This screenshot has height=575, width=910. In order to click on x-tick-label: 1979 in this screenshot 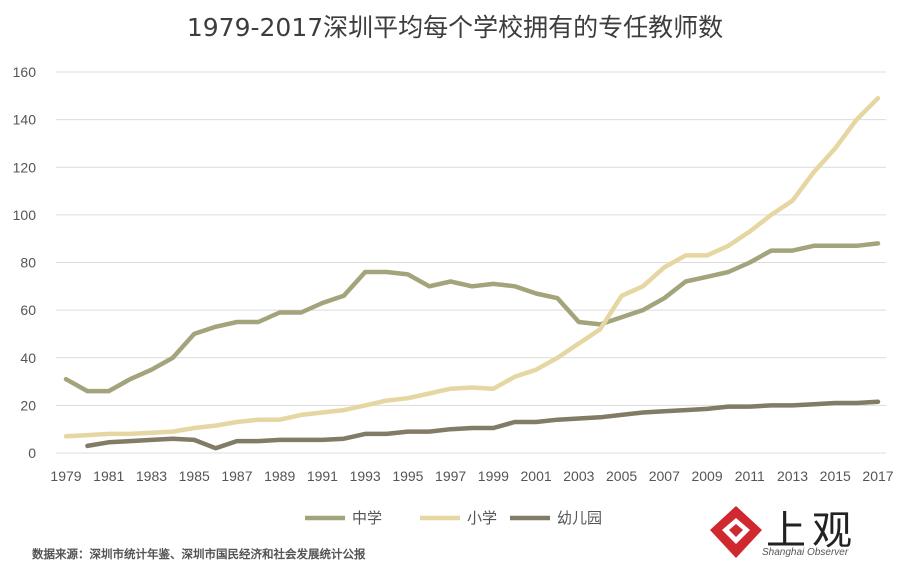, I will do `click(65, 476)`.